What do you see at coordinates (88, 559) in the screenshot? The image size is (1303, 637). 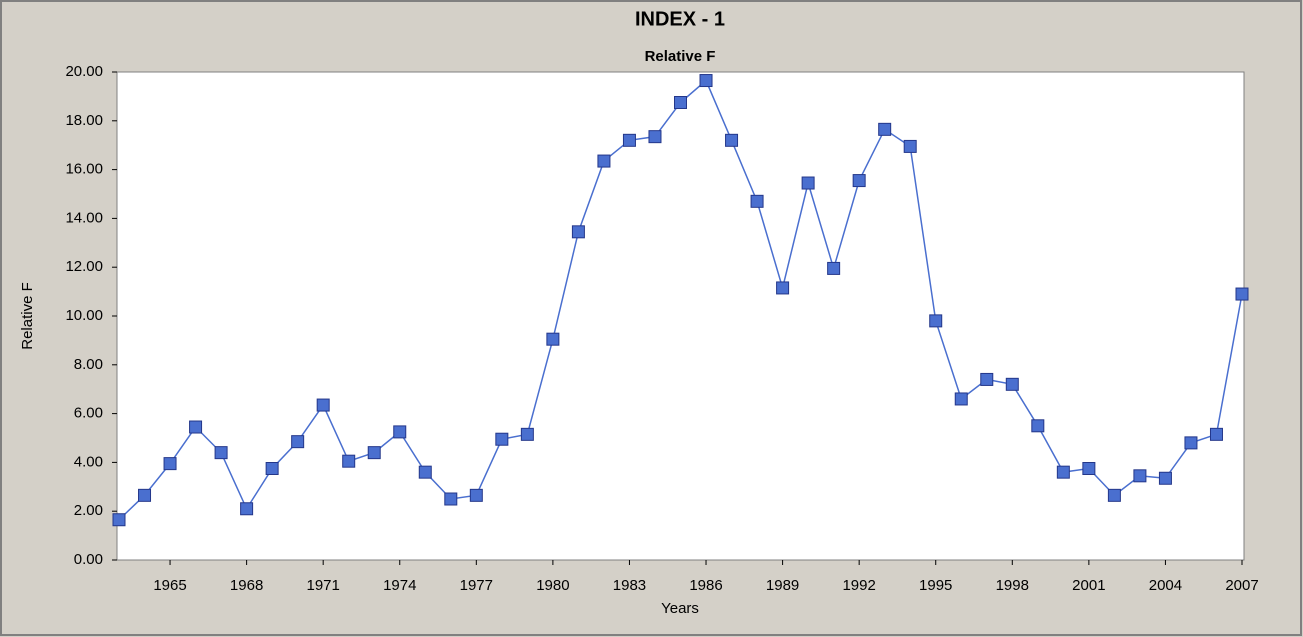 I see `y-tick-label: 0.00` at bounding box center [88, 559].